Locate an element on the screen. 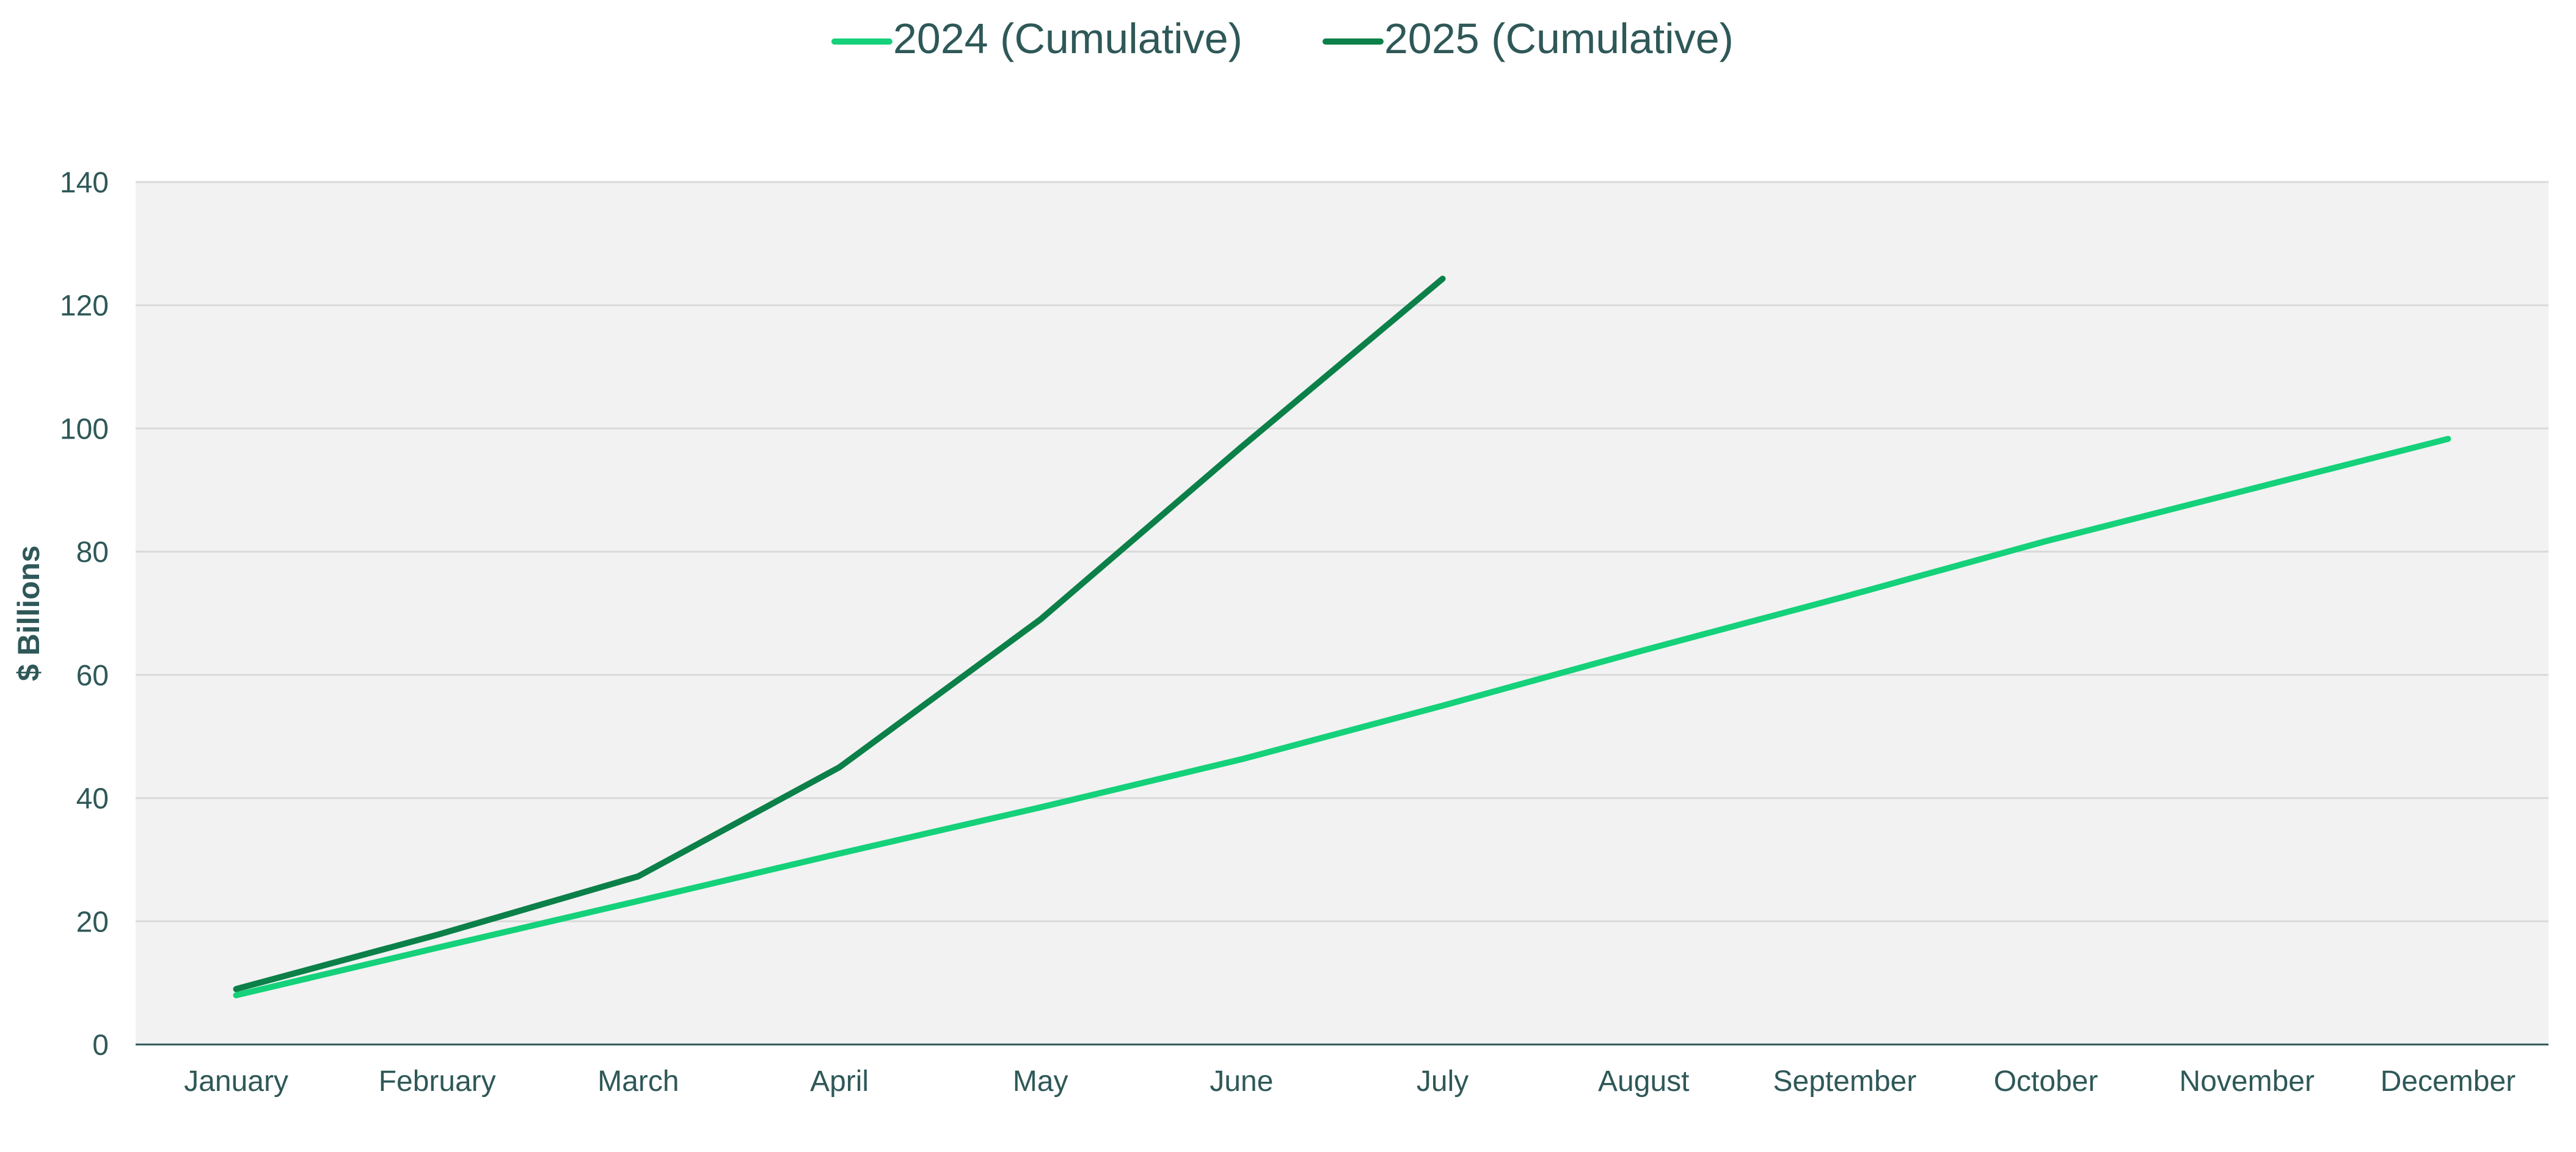 The width and height of the screenshot is (2576, 1152). y-tick-label: 100 is located at coordinates (84, 429).